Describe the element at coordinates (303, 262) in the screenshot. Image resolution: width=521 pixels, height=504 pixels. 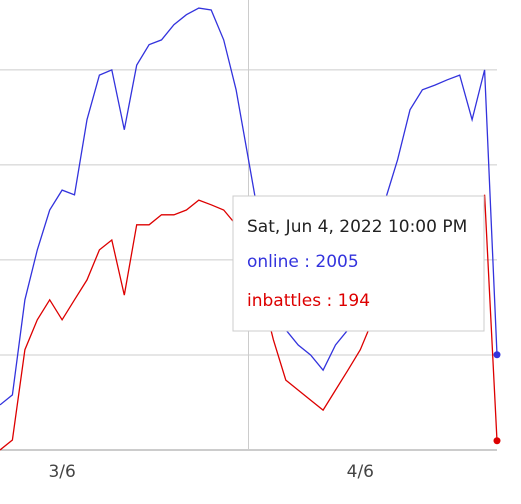
I see `tooltip-line: online : 2005` at that location.